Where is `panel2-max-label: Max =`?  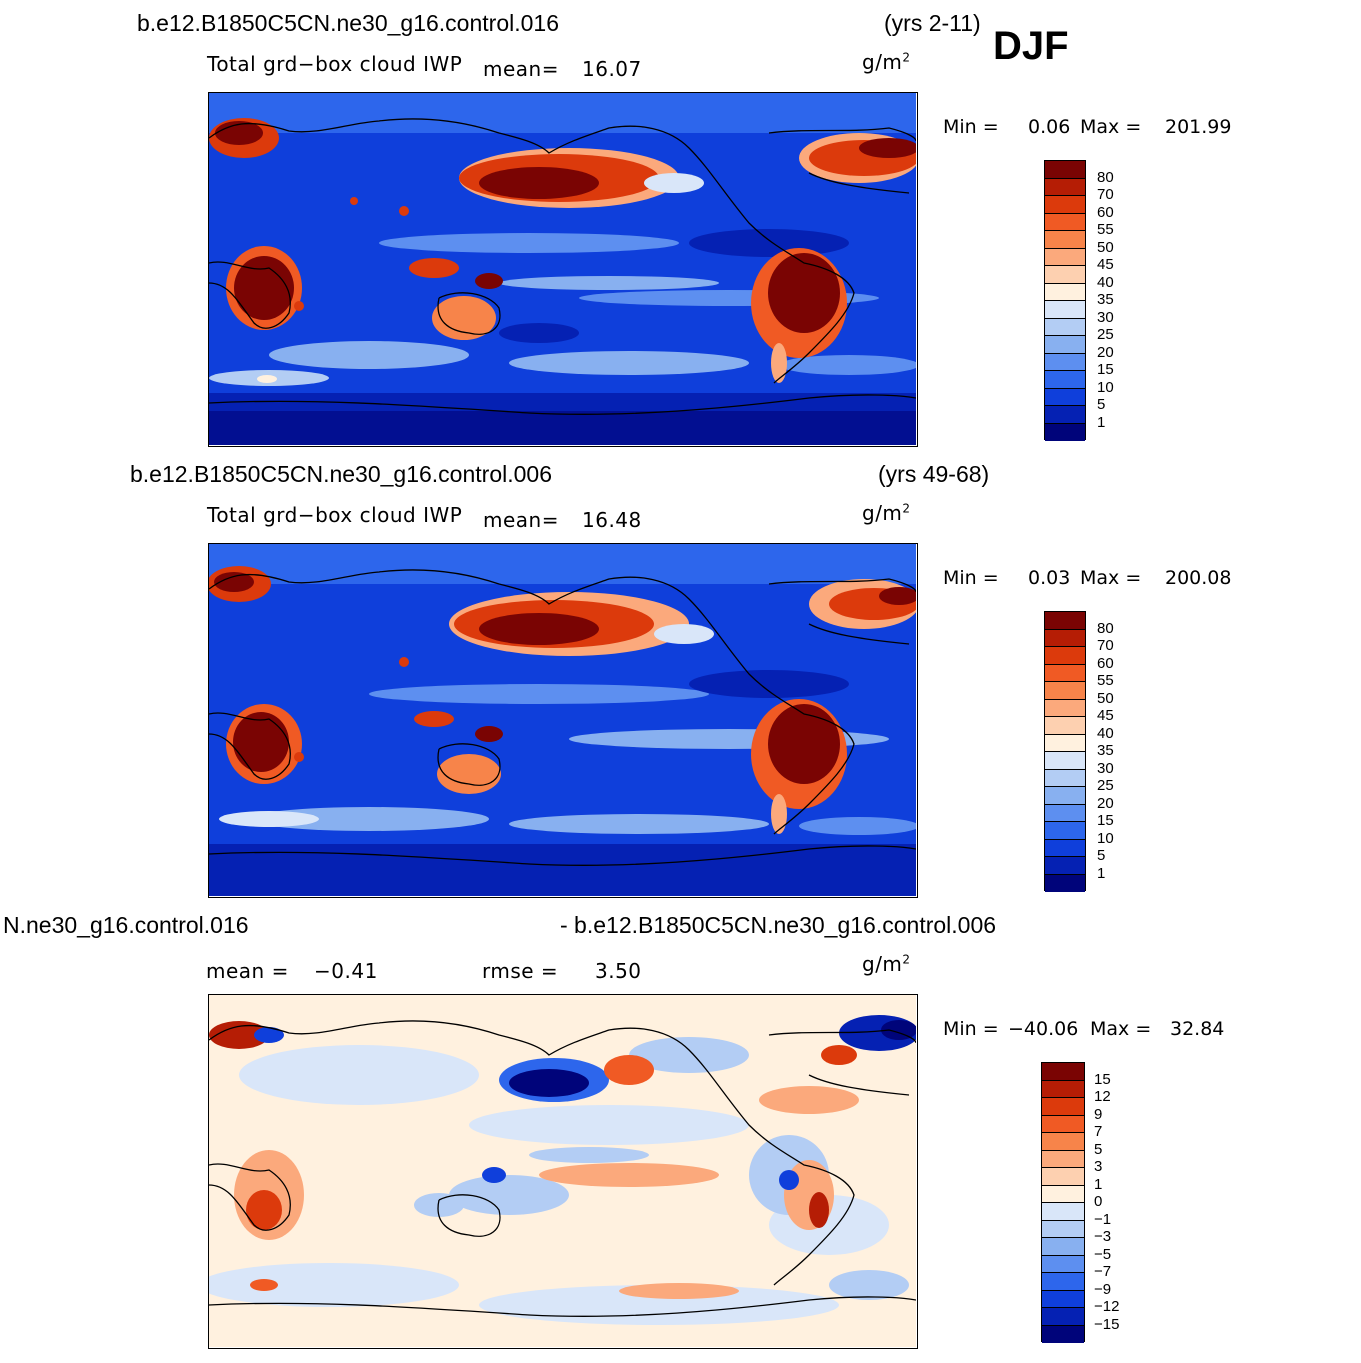
panel2-max-label: Max = is located at coordinates (1111, 578).